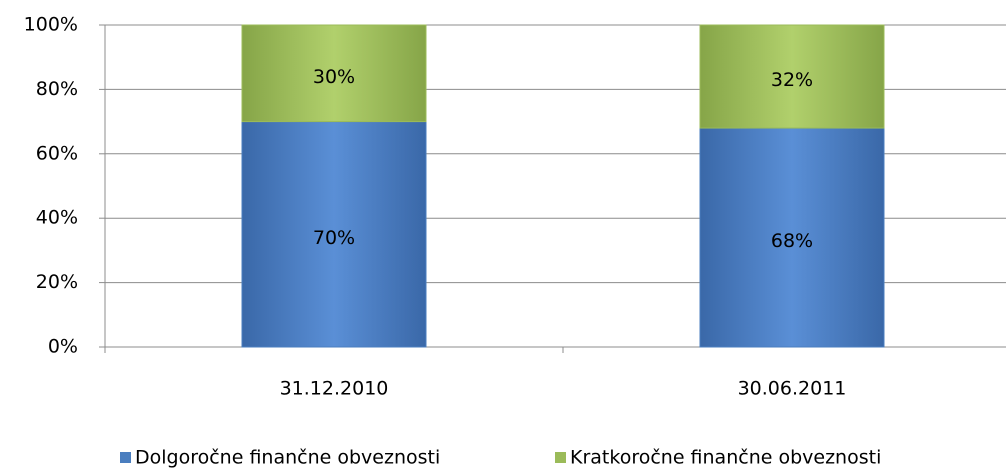 The image size is (1006, 468). I want to click on y-tick-label: 40%, so click(57, 218).